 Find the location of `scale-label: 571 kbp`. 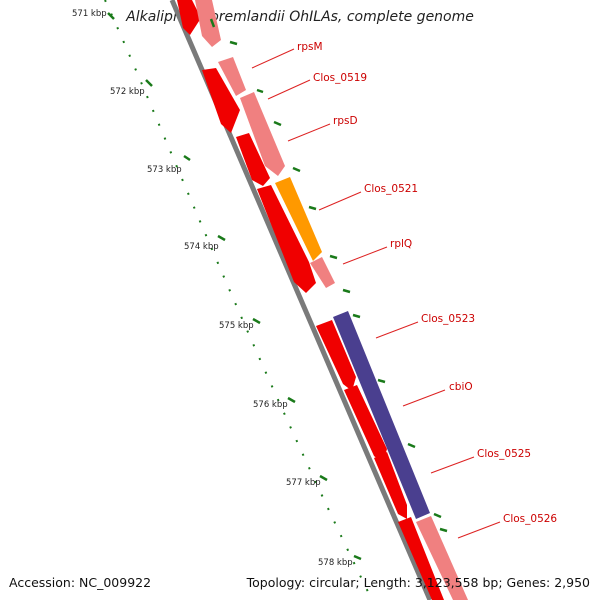

scale-label: 571 kbp is located at coordinates (89, 14).